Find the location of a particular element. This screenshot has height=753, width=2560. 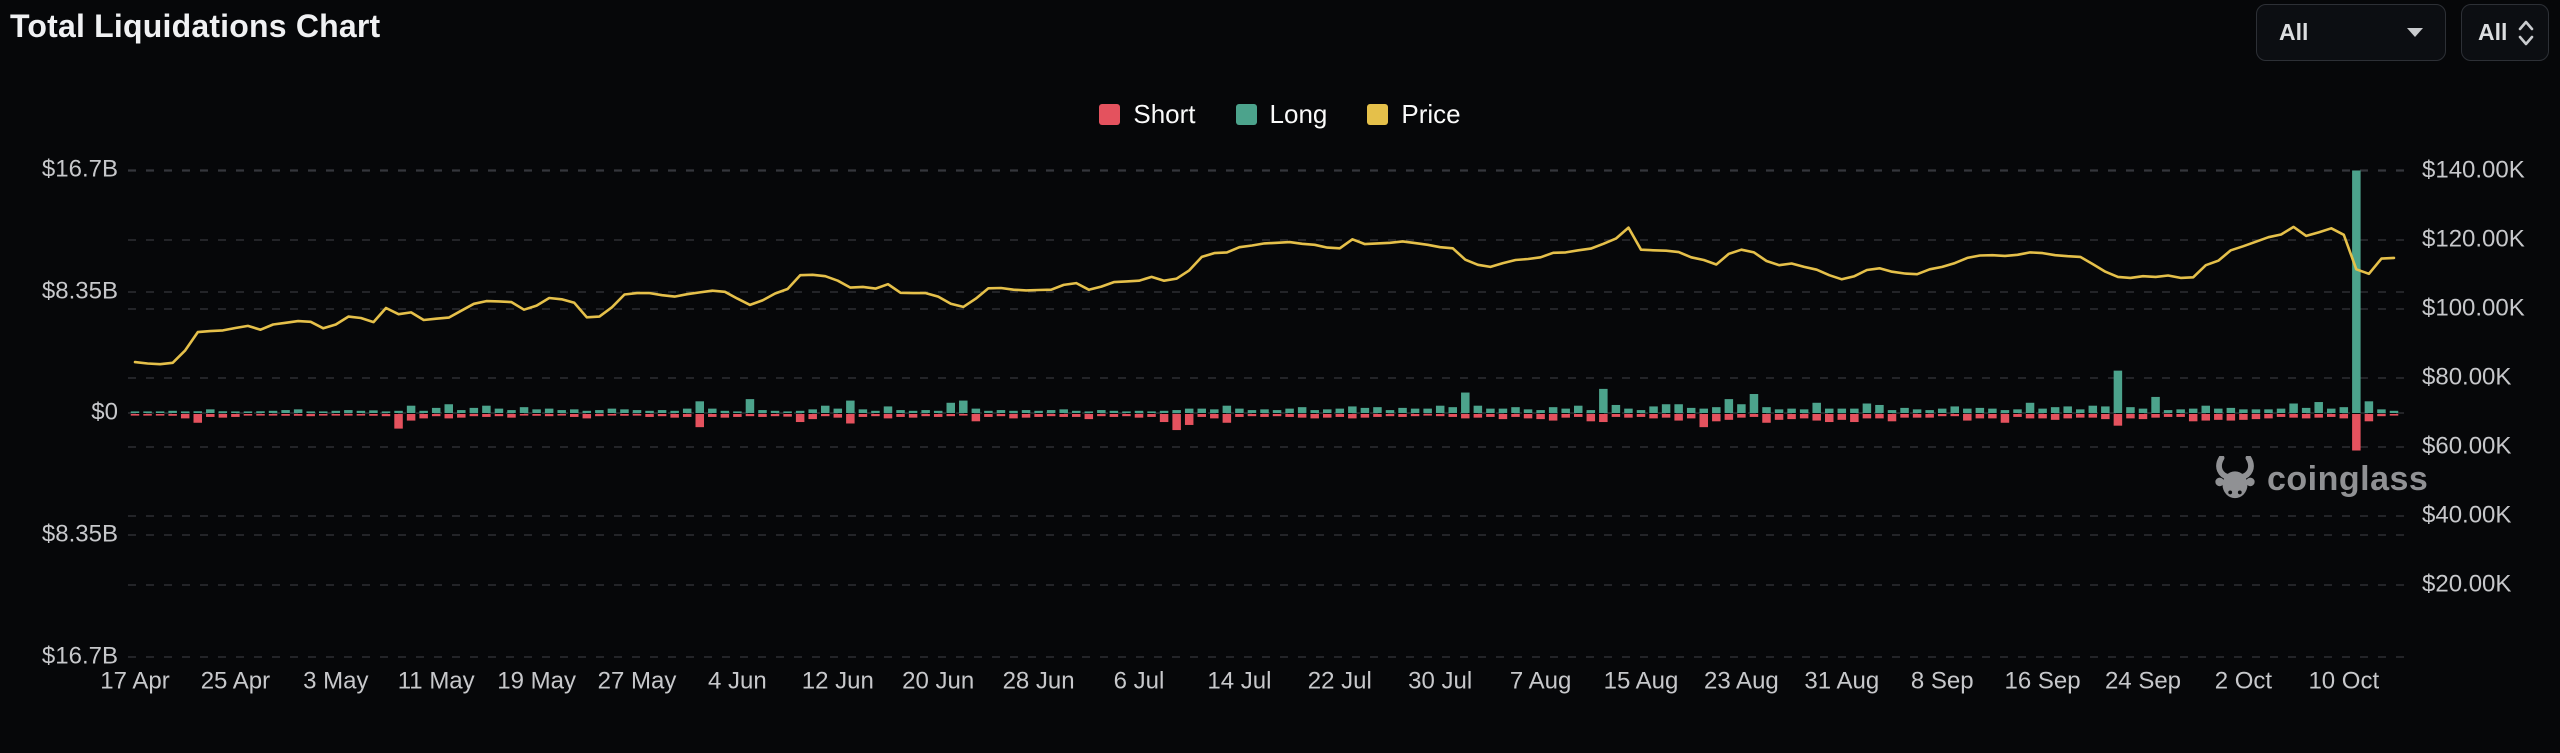

legend-item-short: Short is located at coordinates (1147, 114).